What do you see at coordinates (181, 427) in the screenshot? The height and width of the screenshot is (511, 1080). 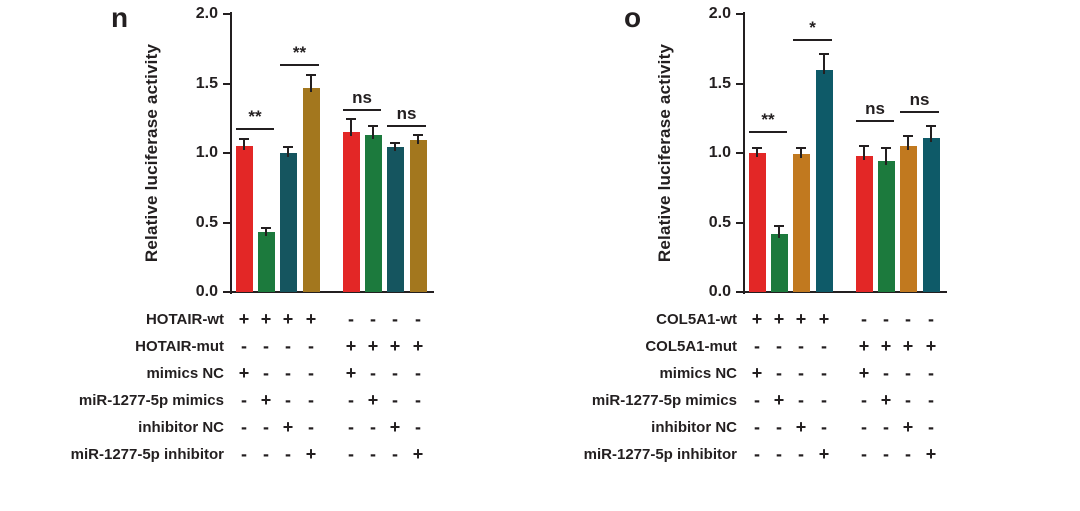 I see `condition-label: inhibitor NC` at bounding box center [181, 427].